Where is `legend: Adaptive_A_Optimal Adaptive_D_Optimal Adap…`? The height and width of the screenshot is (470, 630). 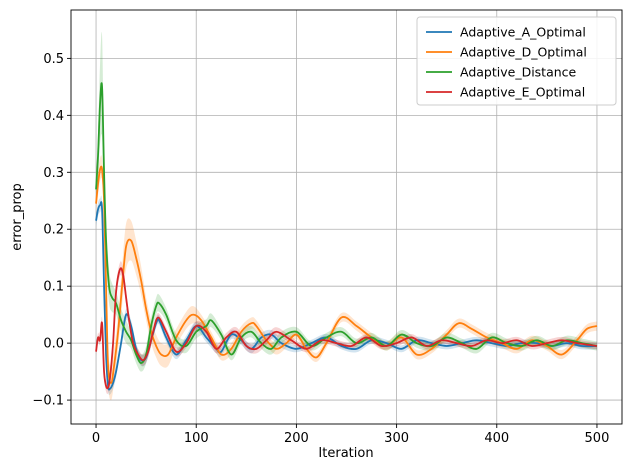 legend: Adaptive_A_Optimal Adaptive_D_Optimal Adap… is located at coordinates (516, 61).